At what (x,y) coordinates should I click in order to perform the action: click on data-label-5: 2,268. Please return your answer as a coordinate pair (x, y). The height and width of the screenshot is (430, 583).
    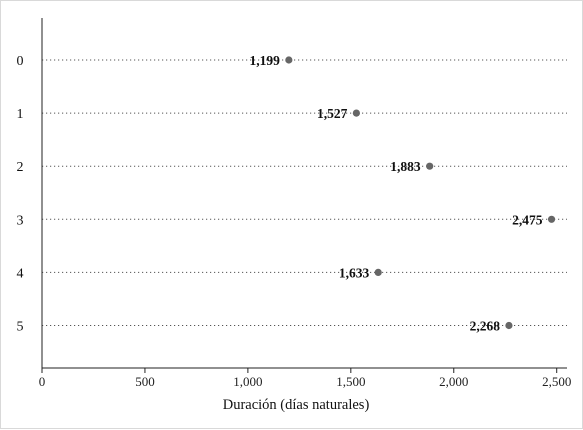
    Looking at the image, I should click on (485, 326).